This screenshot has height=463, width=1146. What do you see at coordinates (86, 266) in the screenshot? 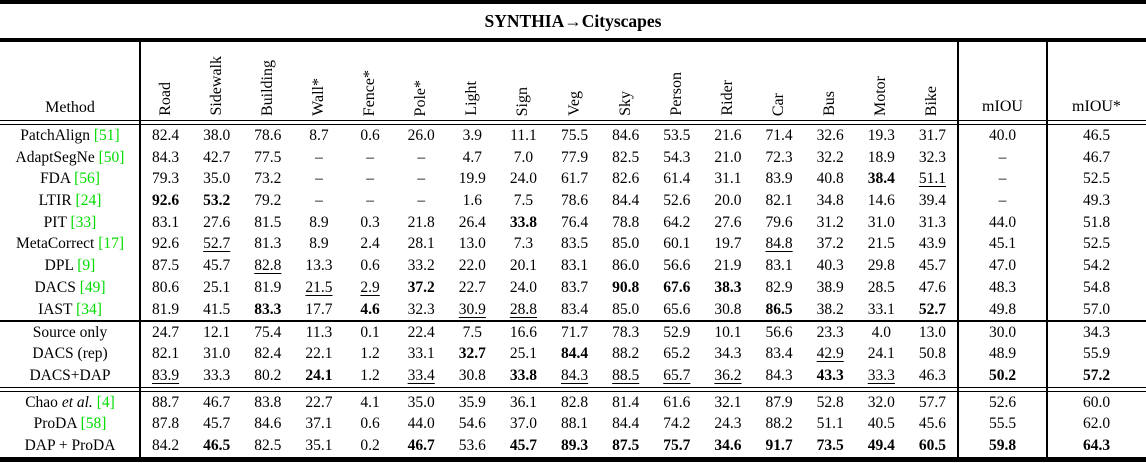
I see `citation-link: [9]` at bounding box center [86, 266].